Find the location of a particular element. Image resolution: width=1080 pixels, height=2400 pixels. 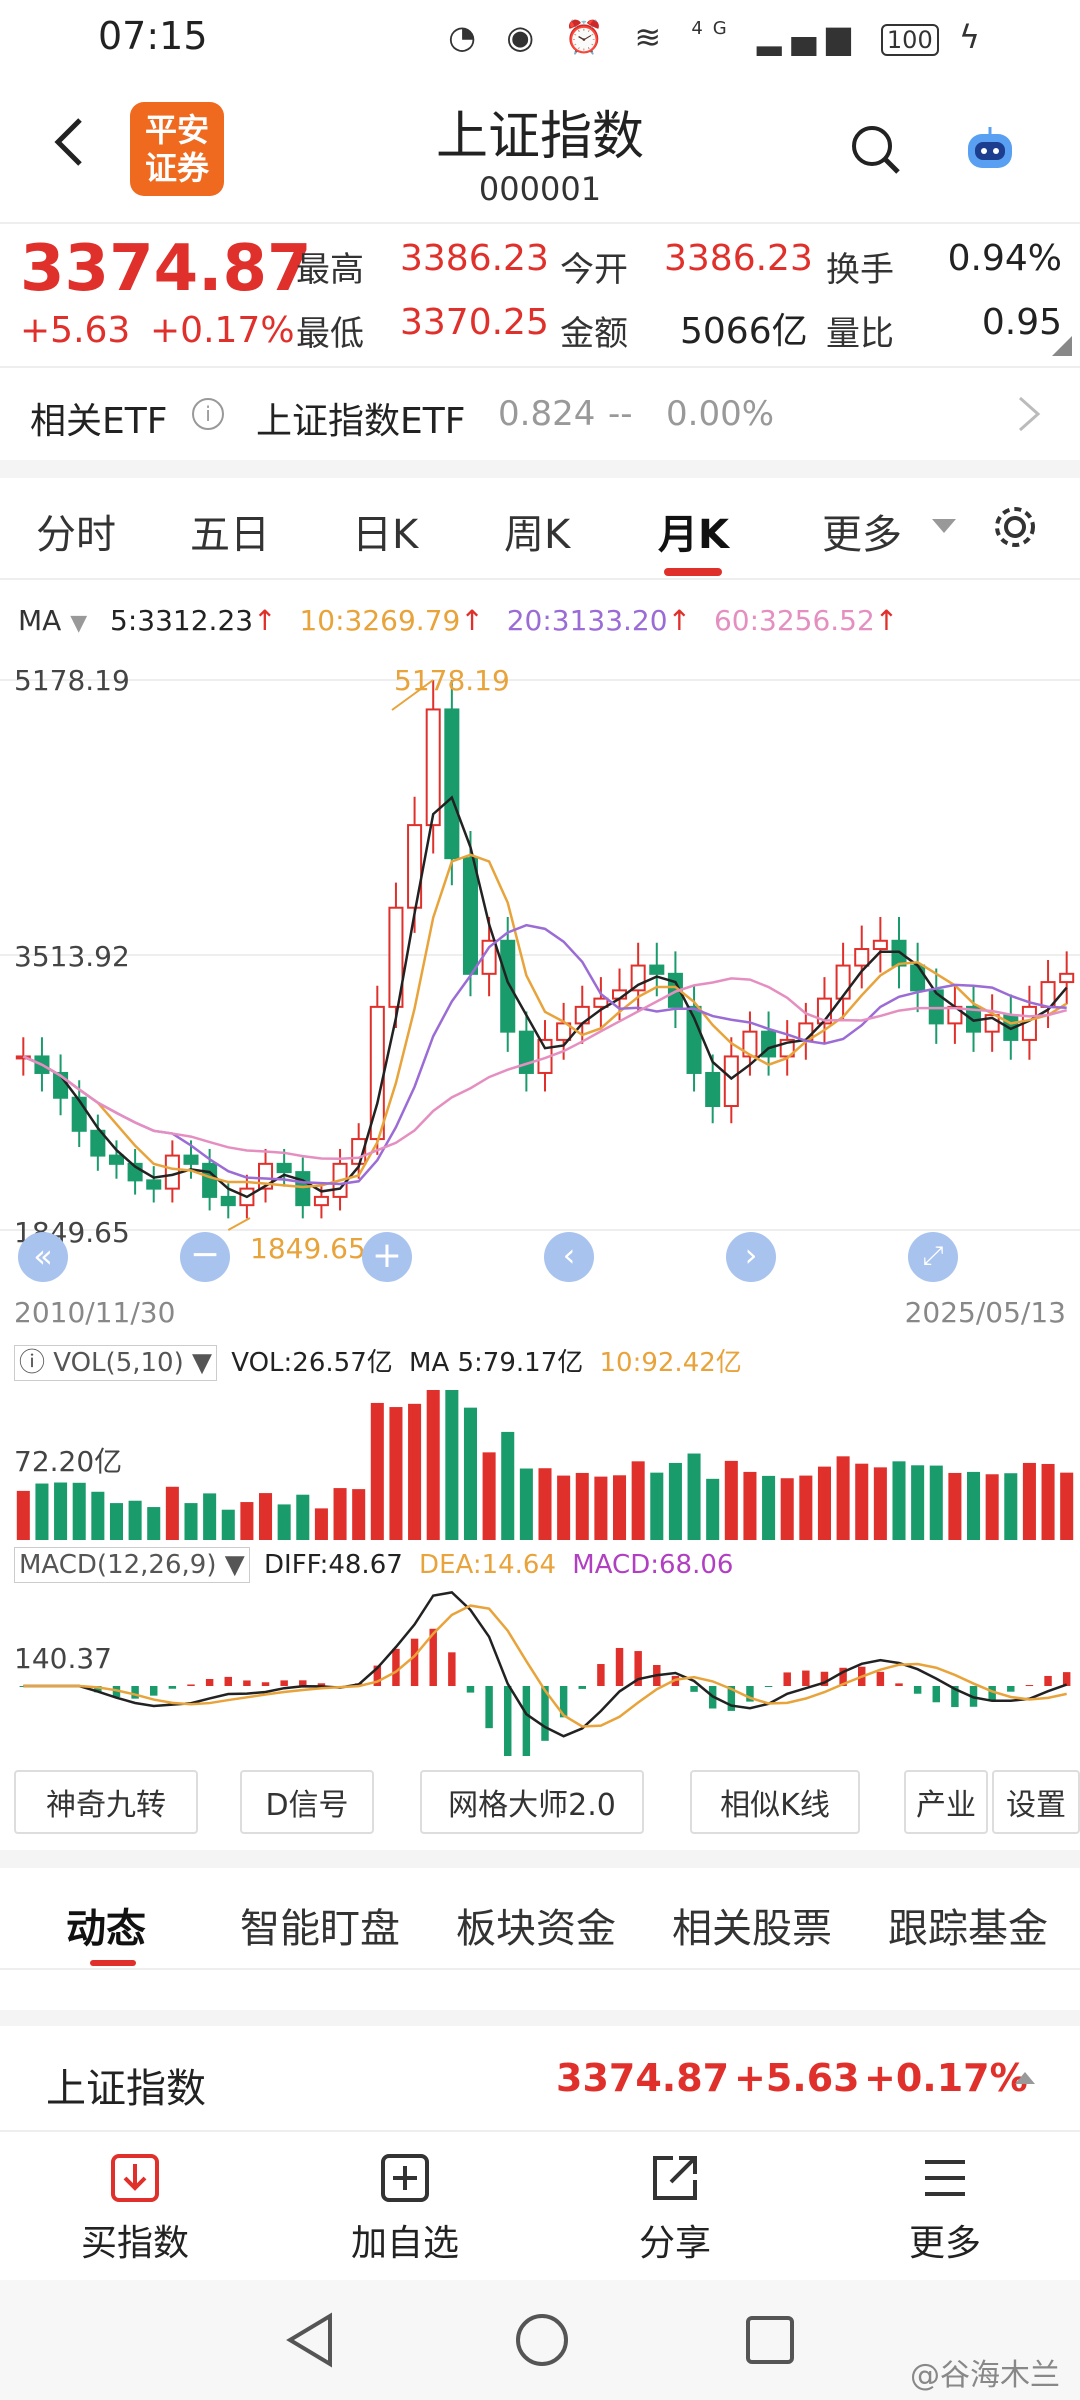

ticker-name: 上证指数 is located at coordinates (126, 2089).